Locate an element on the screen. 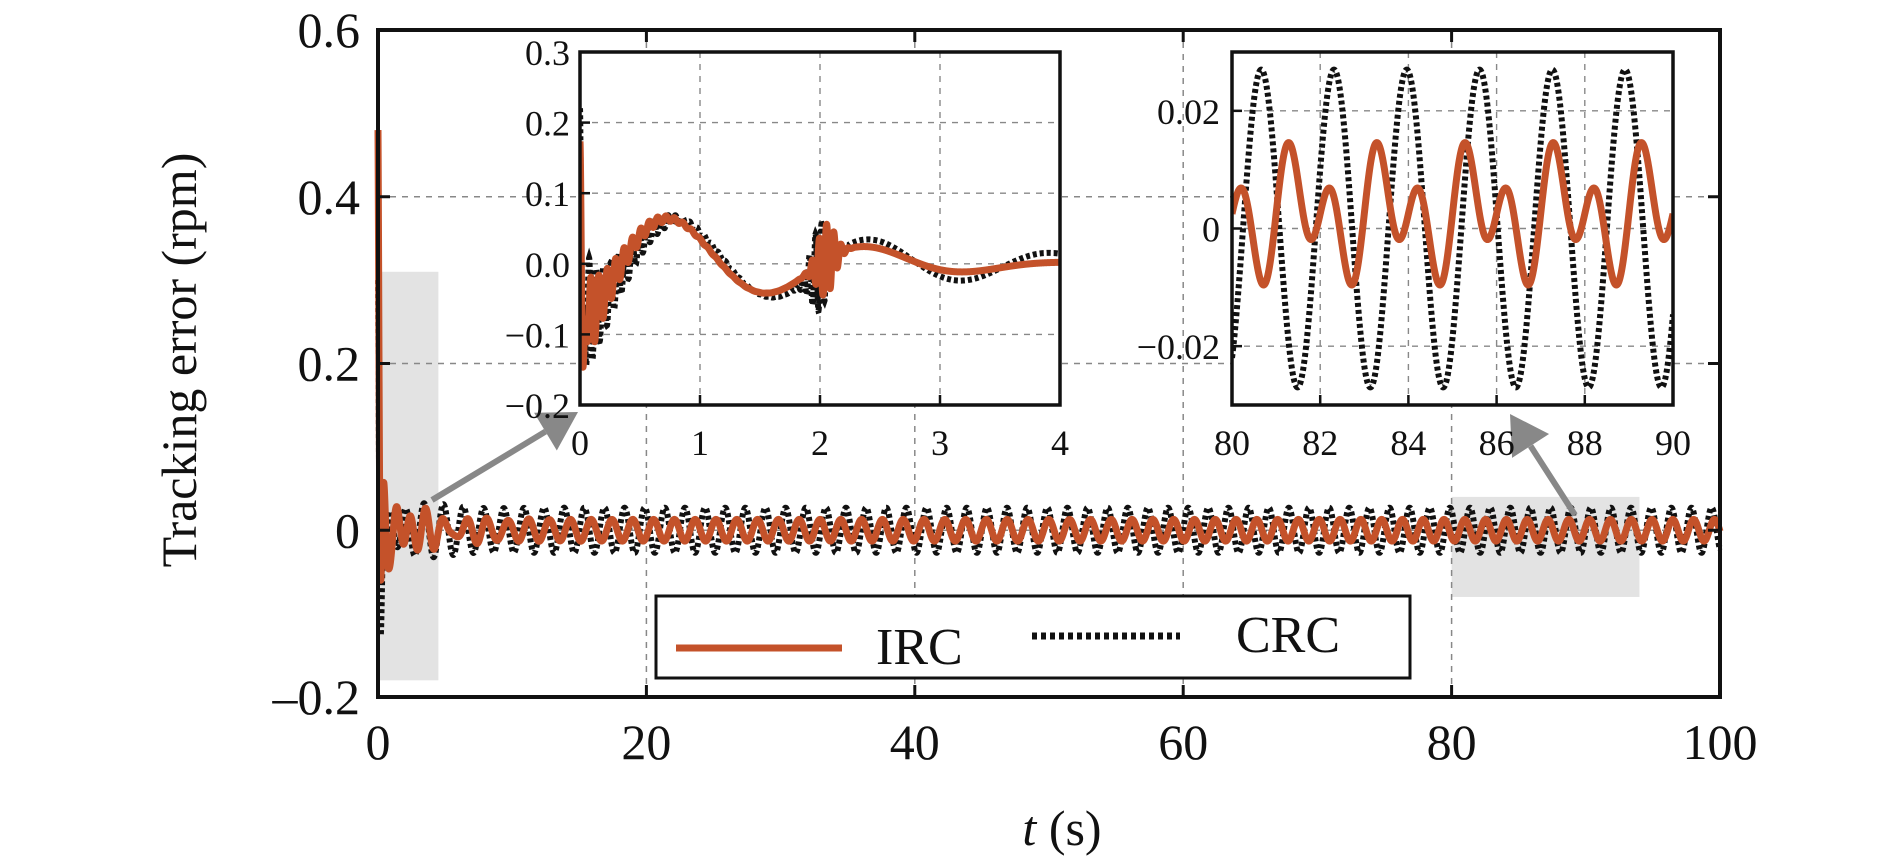 The height and width of the screenshot is (861, 1890). x-tick-label: 60 is located at coordinates (1183, 742).